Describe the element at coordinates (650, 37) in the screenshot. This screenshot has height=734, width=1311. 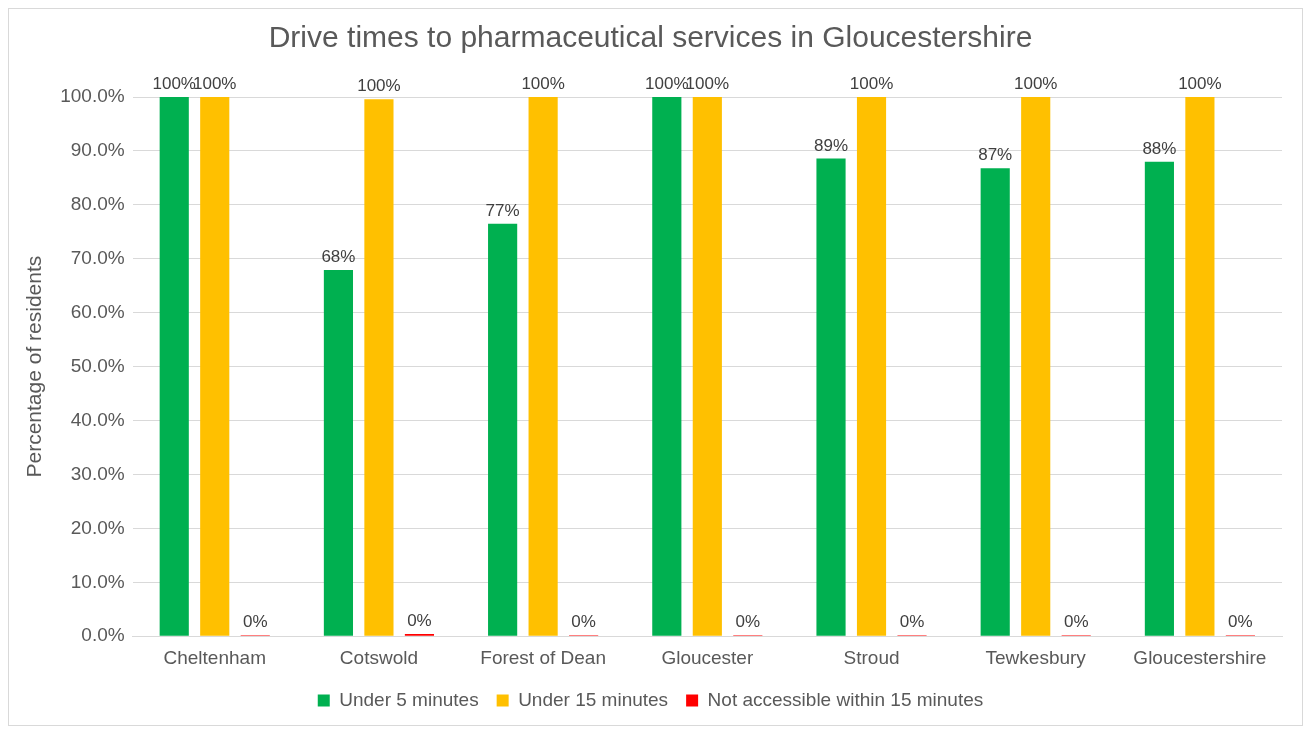
I see `chart-title: Drive times to pharmaceutical services in Gloucestershire` at that location.